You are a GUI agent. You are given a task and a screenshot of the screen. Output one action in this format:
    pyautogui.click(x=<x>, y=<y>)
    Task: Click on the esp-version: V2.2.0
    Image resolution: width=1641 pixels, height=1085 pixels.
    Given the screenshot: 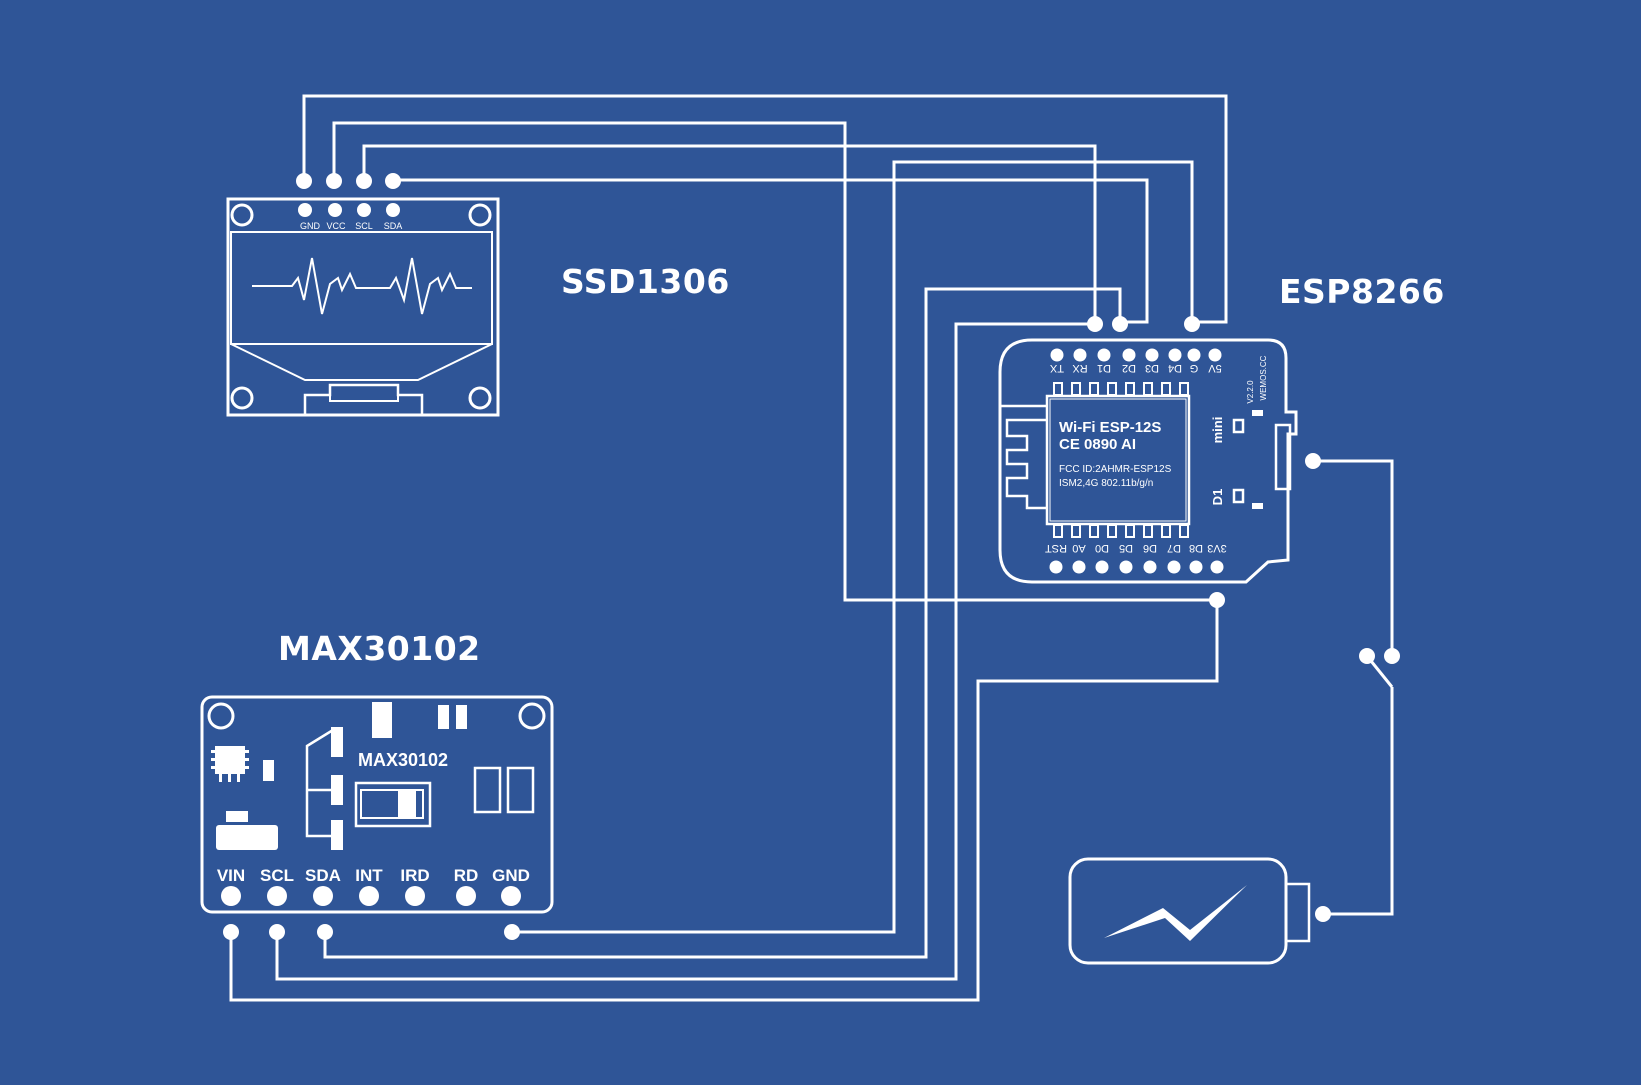 What is the action you would take?
    pyautogui.click(x=1250, y=392)
    